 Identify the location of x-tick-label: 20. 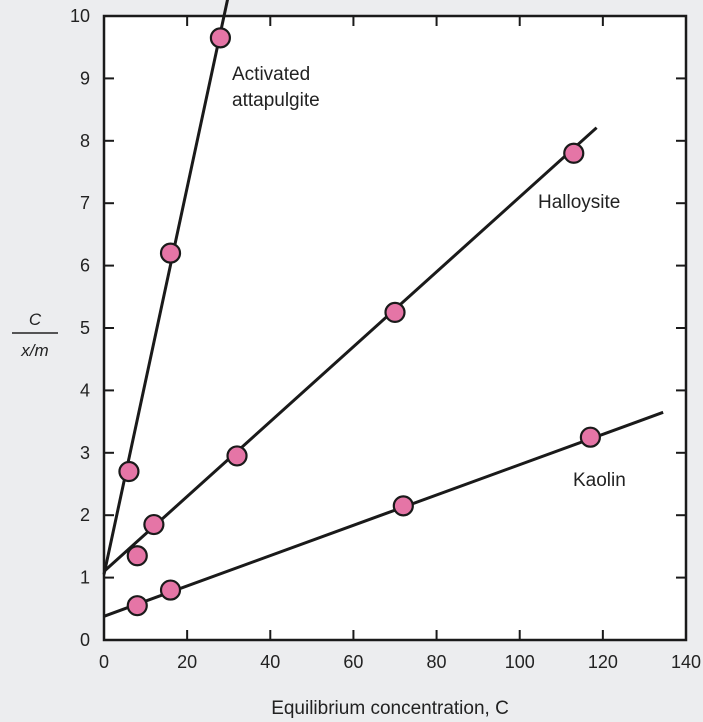
(187, 662).